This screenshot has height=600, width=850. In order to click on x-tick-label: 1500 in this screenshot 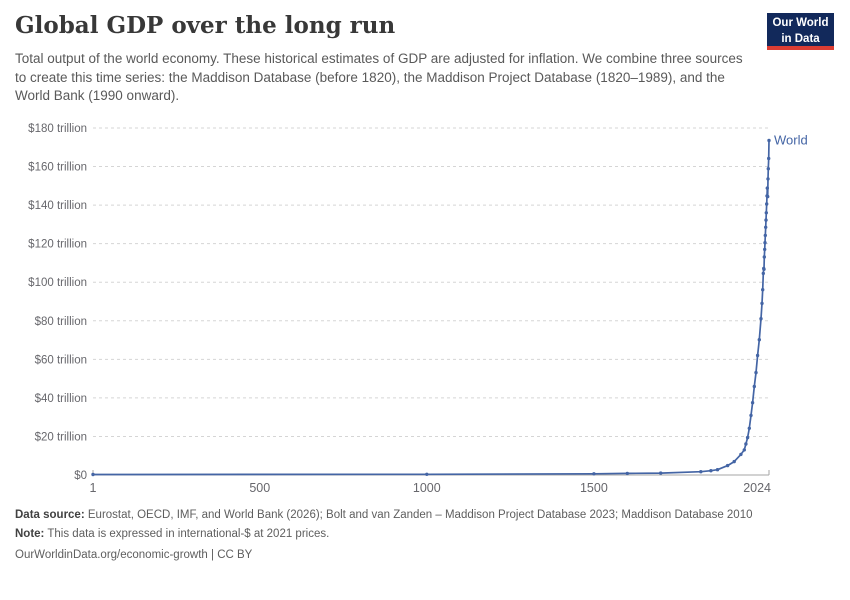, I will do `click(594, 488)`.